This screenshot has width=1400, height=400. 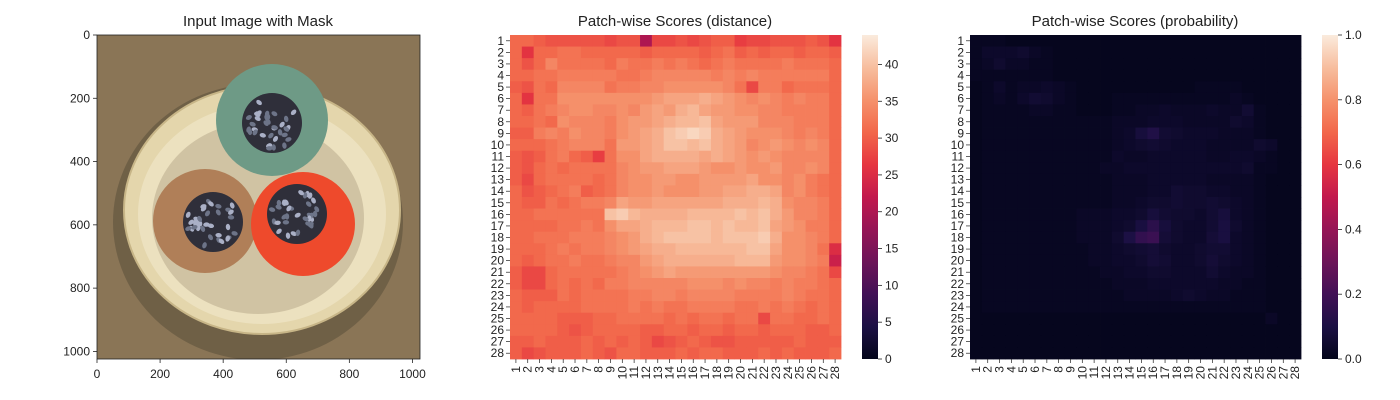 I want to click on row-tick-label: 21, so click(x=958, y=272).